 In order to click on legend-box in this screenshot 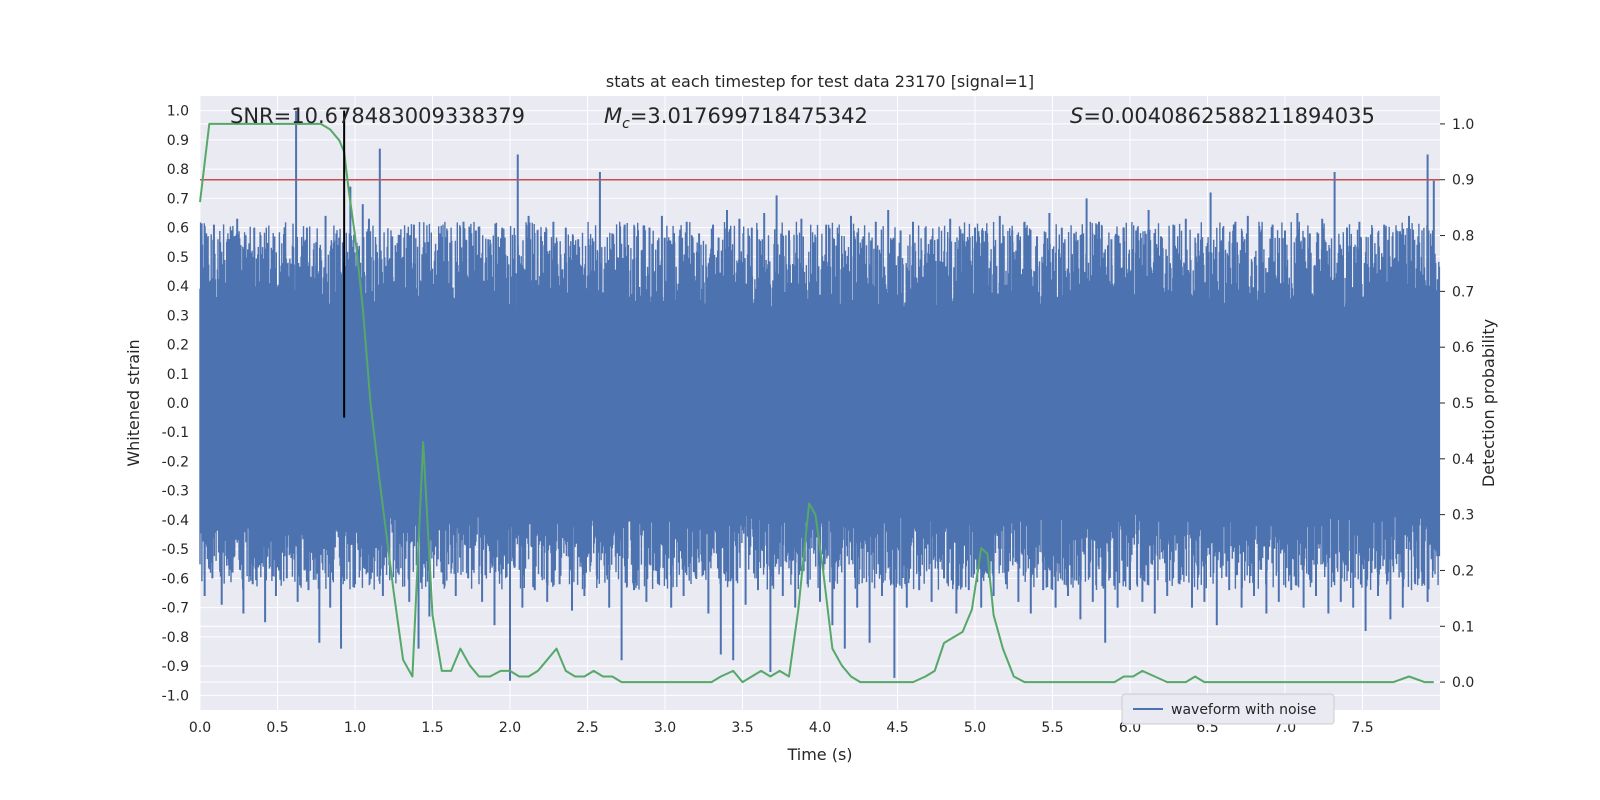, I will do `click(1228, 709)`.